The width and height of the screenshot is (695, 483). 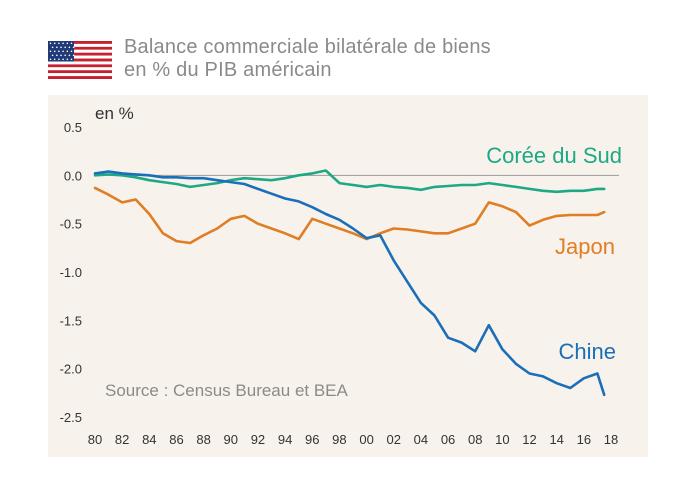 What do you see at coordinates (585, 246) in the screenshot?
I see `series-label-japan: Japon` at bounding box center [585, 246].